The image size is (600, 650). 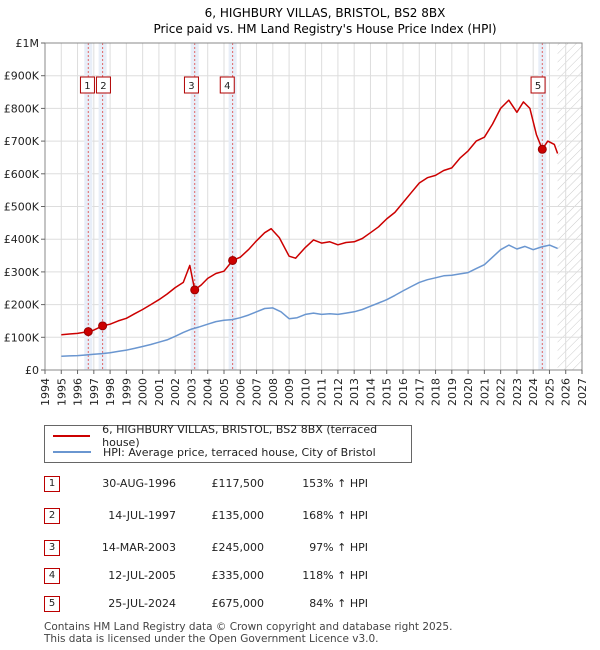 I want to click on sale-price: £117,500, so click(x=238, y=483).